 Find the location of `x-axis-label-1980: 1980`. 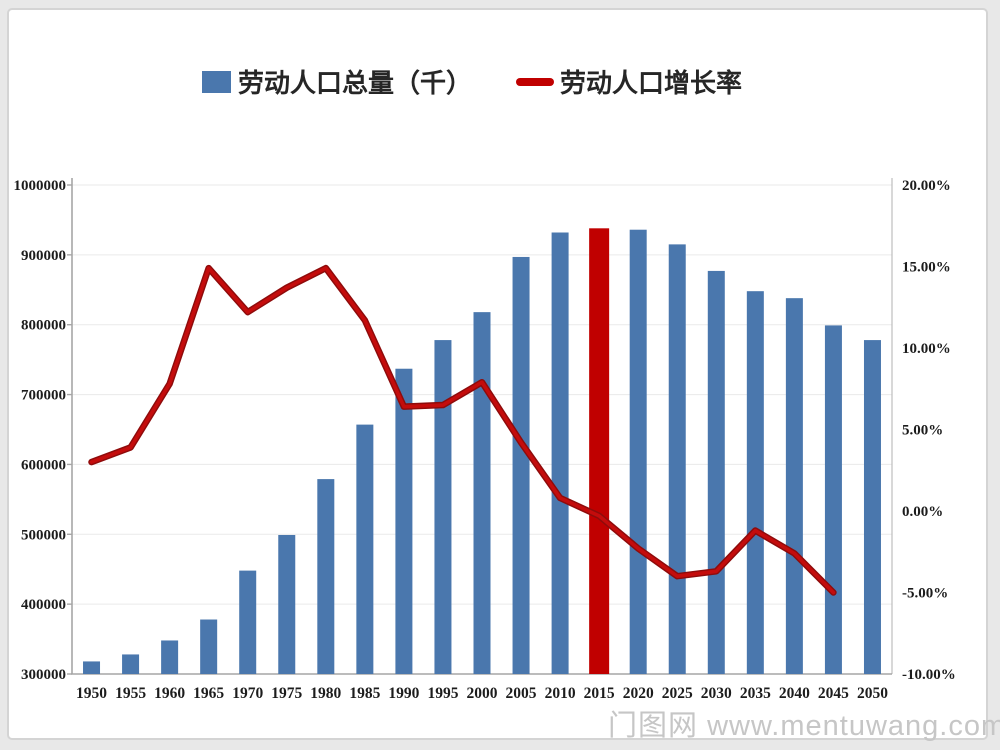

x-axis-label-1980: 1980 is located at coordinates (325, 693).